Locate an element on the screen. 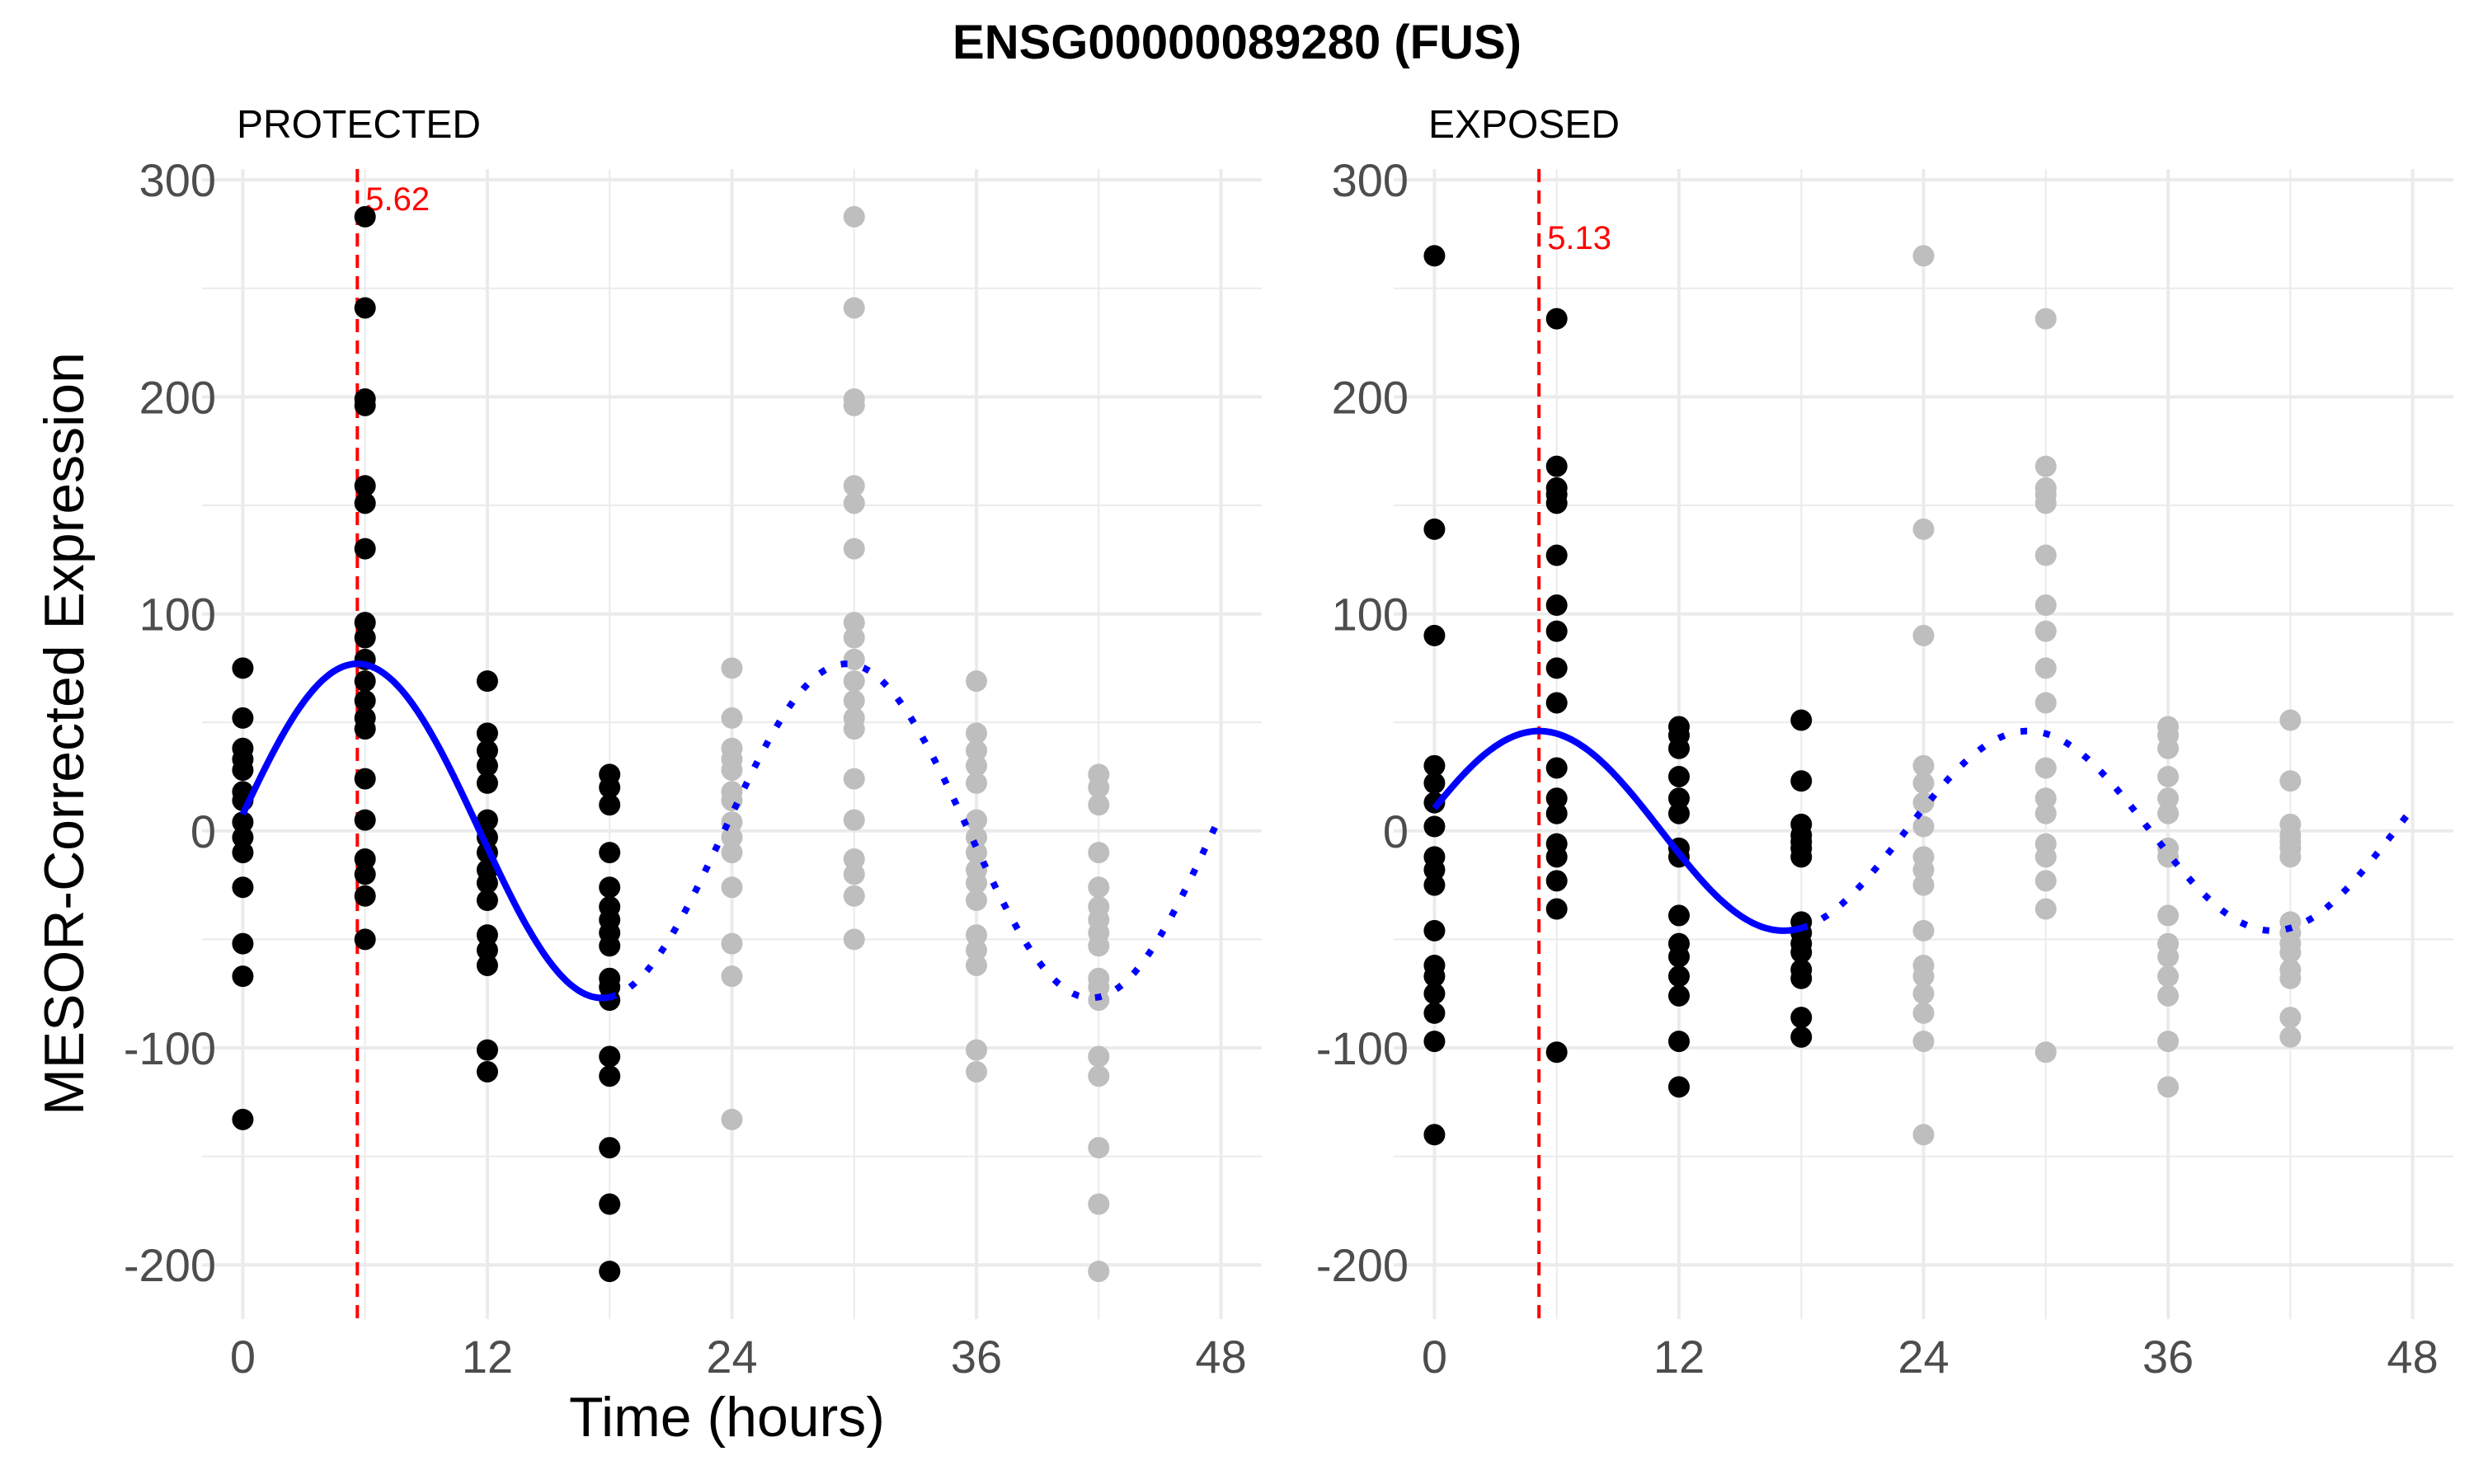 This screenshot has width=2474, height=1484. x-tick-label: 12 is located at coordinates (487, 1357).